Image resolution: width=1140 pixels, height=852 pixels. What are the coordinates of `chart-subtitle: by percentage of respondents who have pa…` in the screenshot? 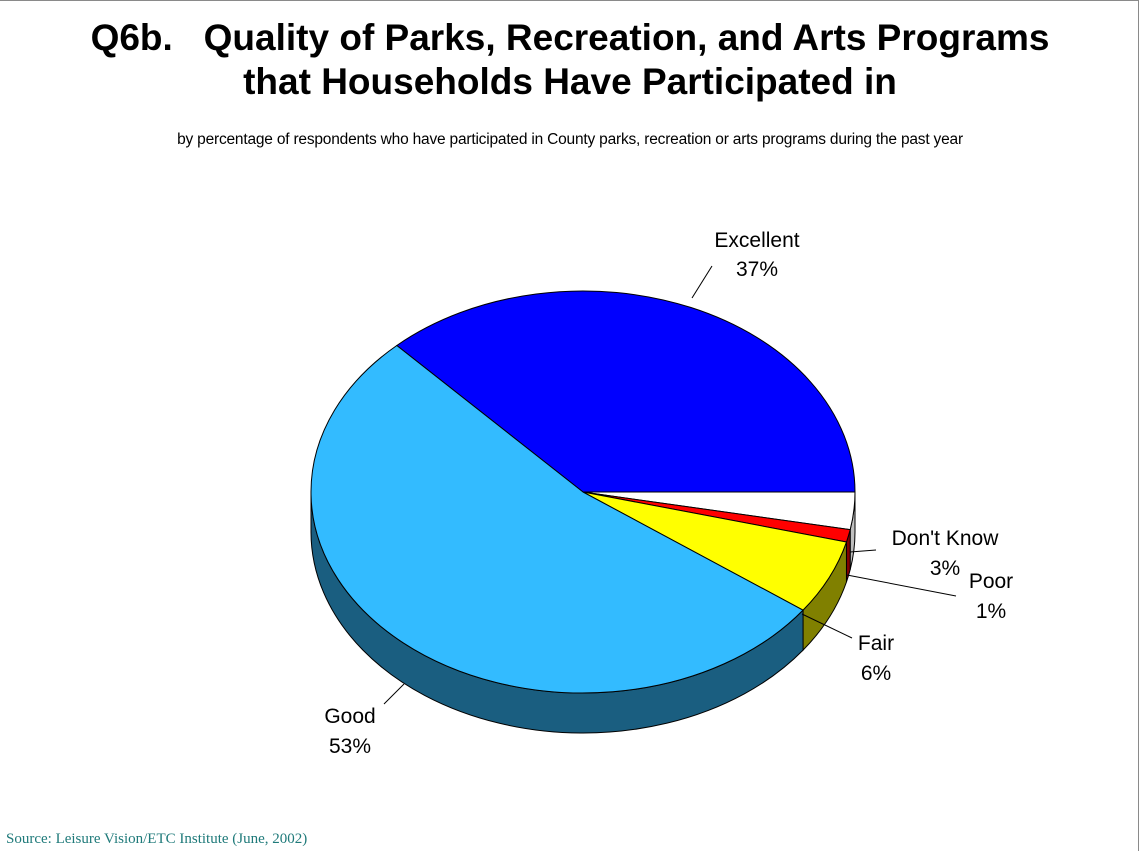 It's located at (570, 139).